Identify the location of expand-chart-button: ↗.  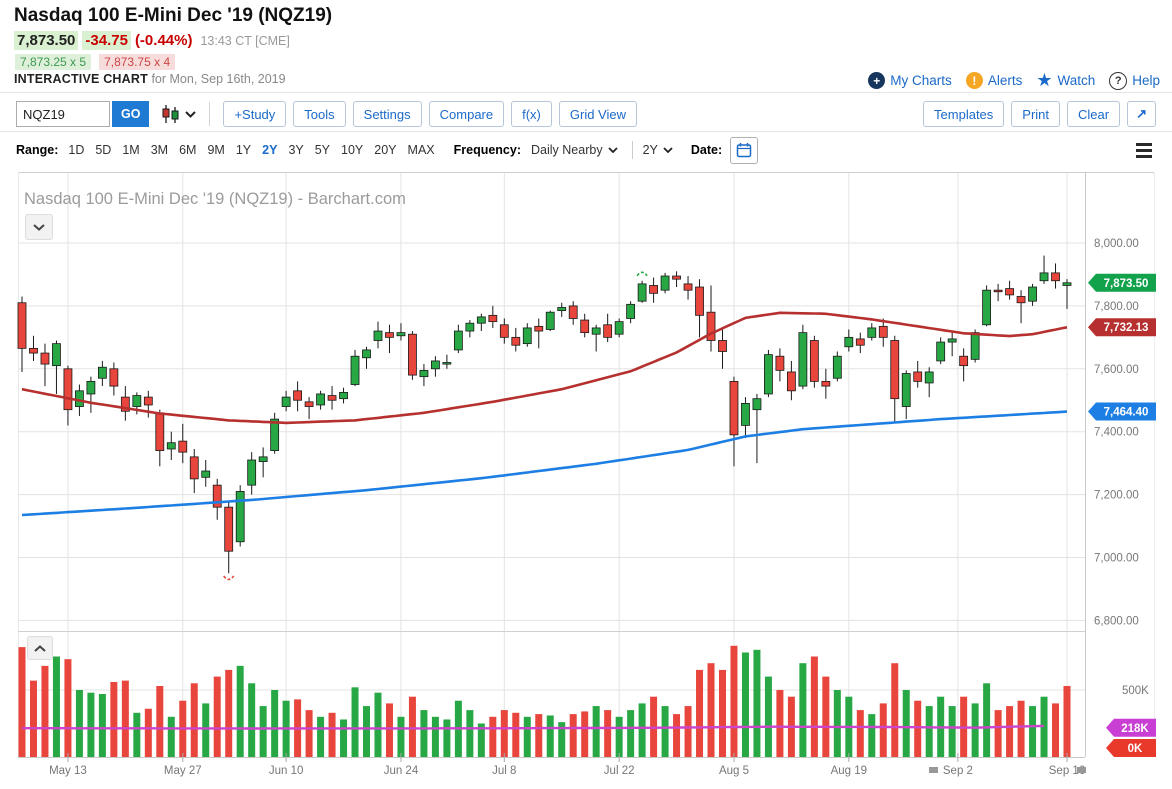
(1141, 114).